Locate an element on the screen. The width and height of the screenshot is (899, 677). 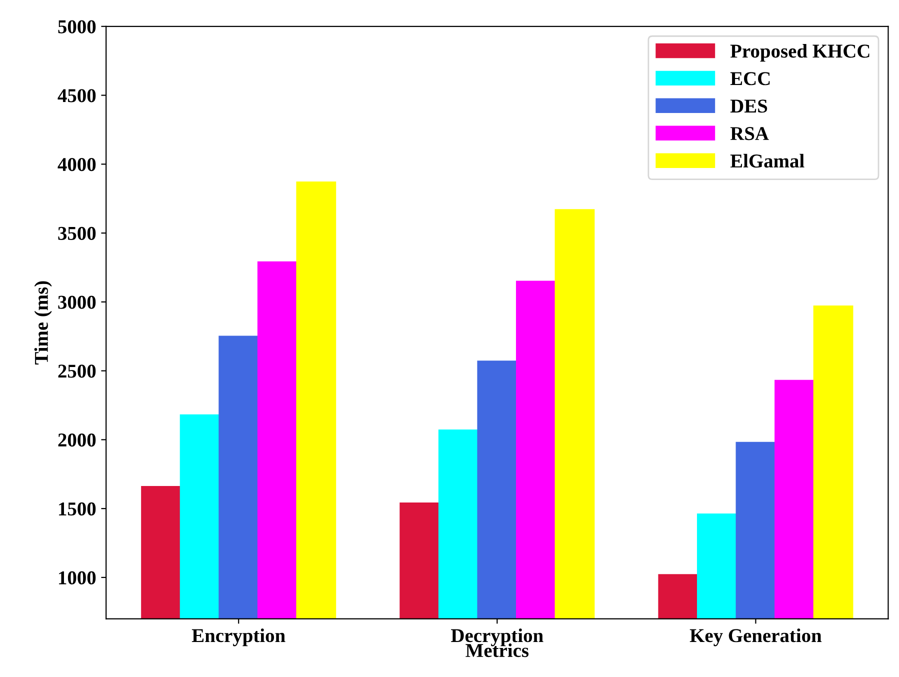
legend-label: Proposed KHCC is located at coordinates (800, 53).